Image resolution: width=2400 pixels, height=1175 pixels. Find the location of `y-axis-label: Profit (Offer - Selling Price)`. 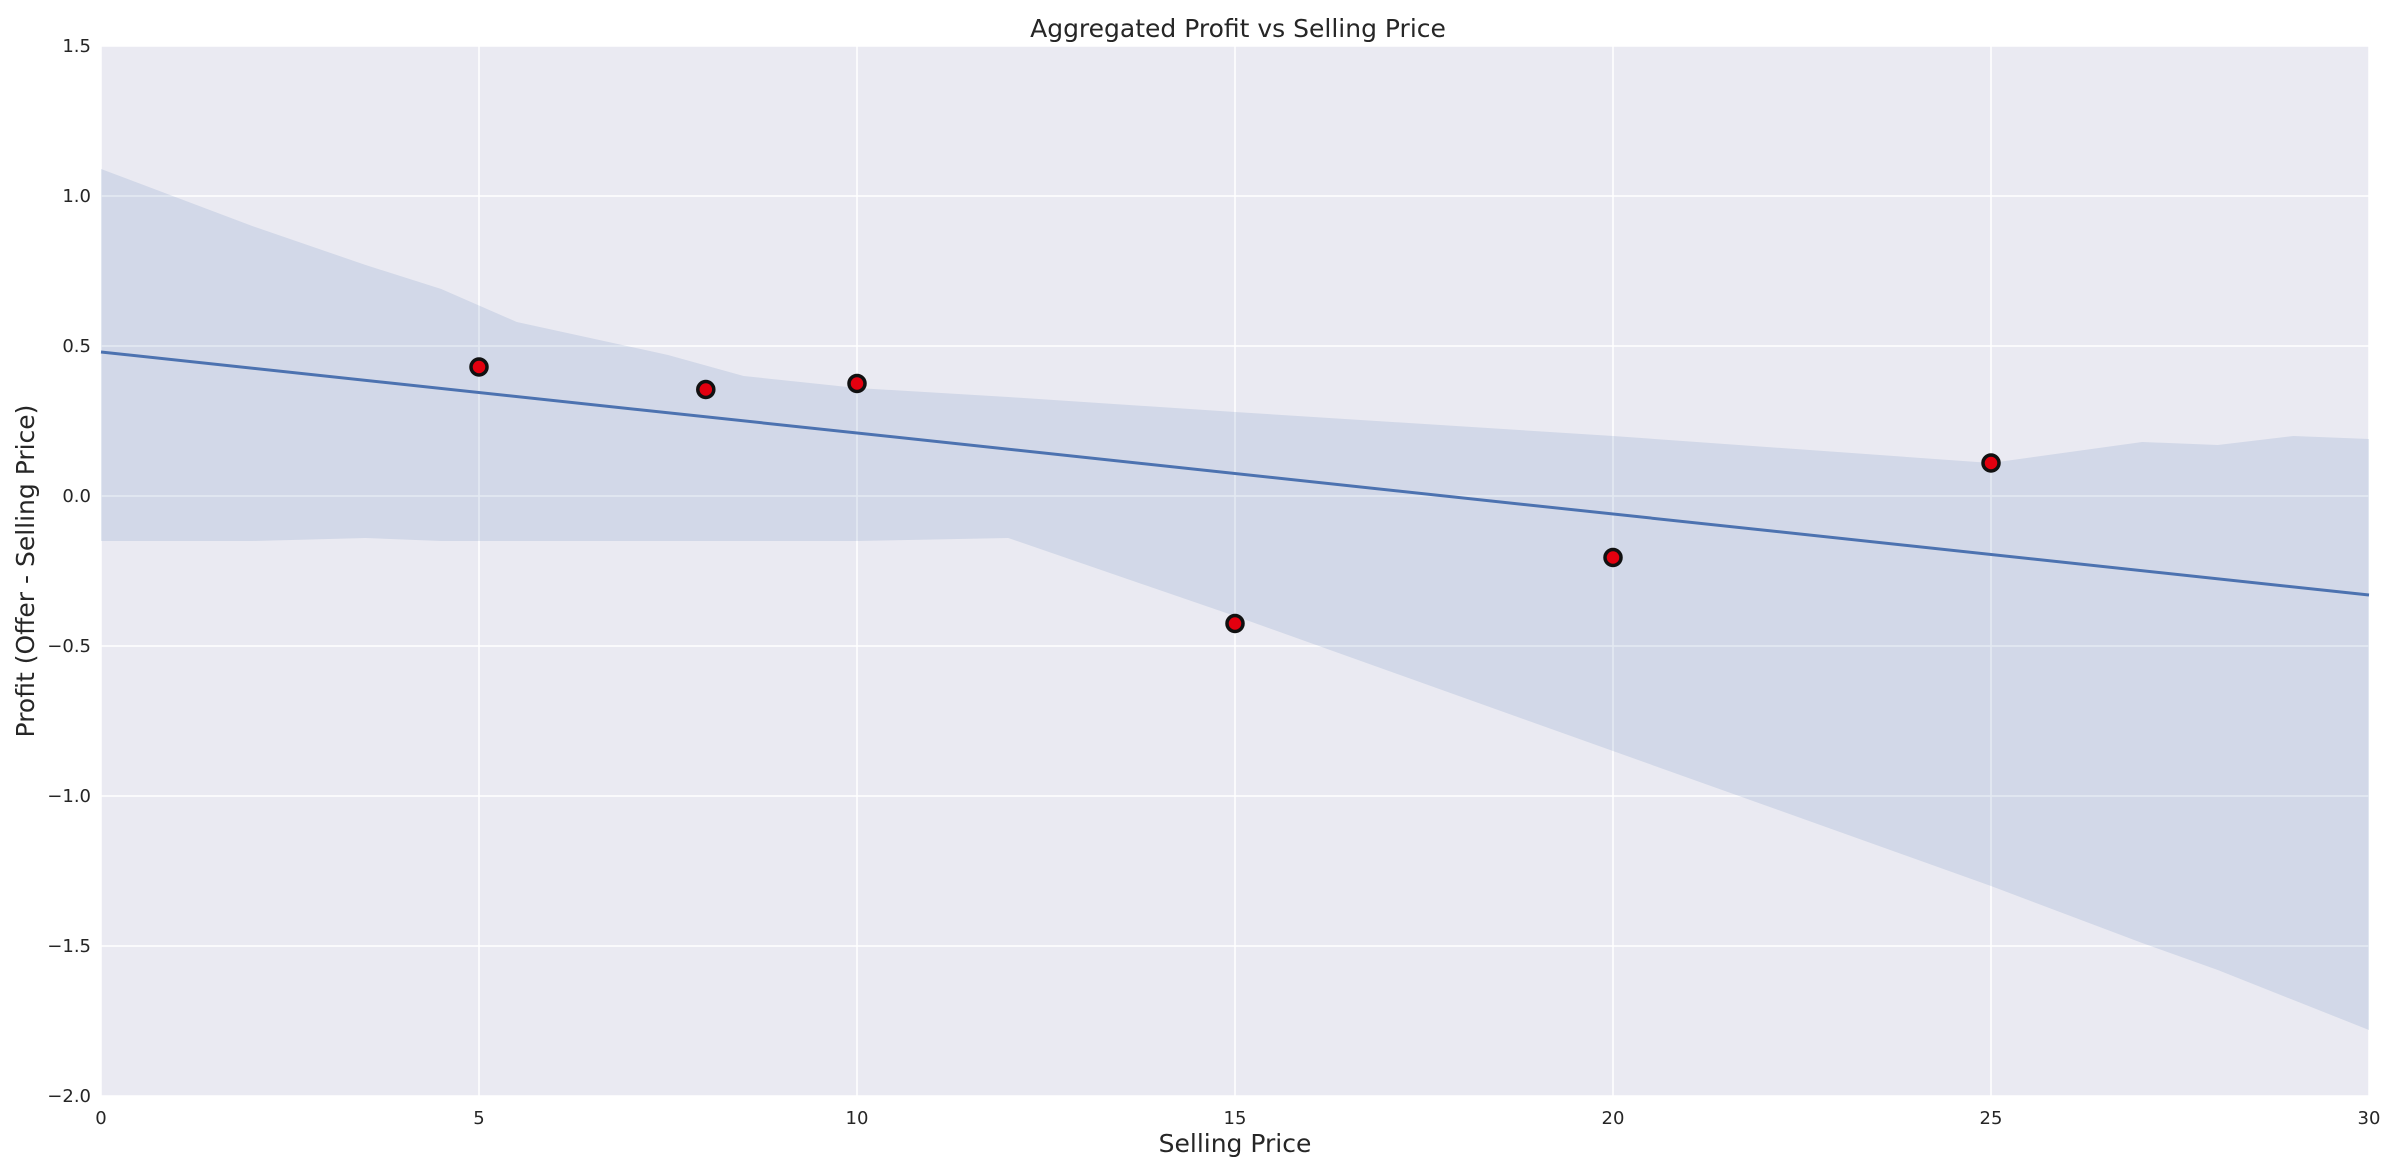

y-axis-label: Profit (Offer - Selling Price) is located at coordinates (25, 571).